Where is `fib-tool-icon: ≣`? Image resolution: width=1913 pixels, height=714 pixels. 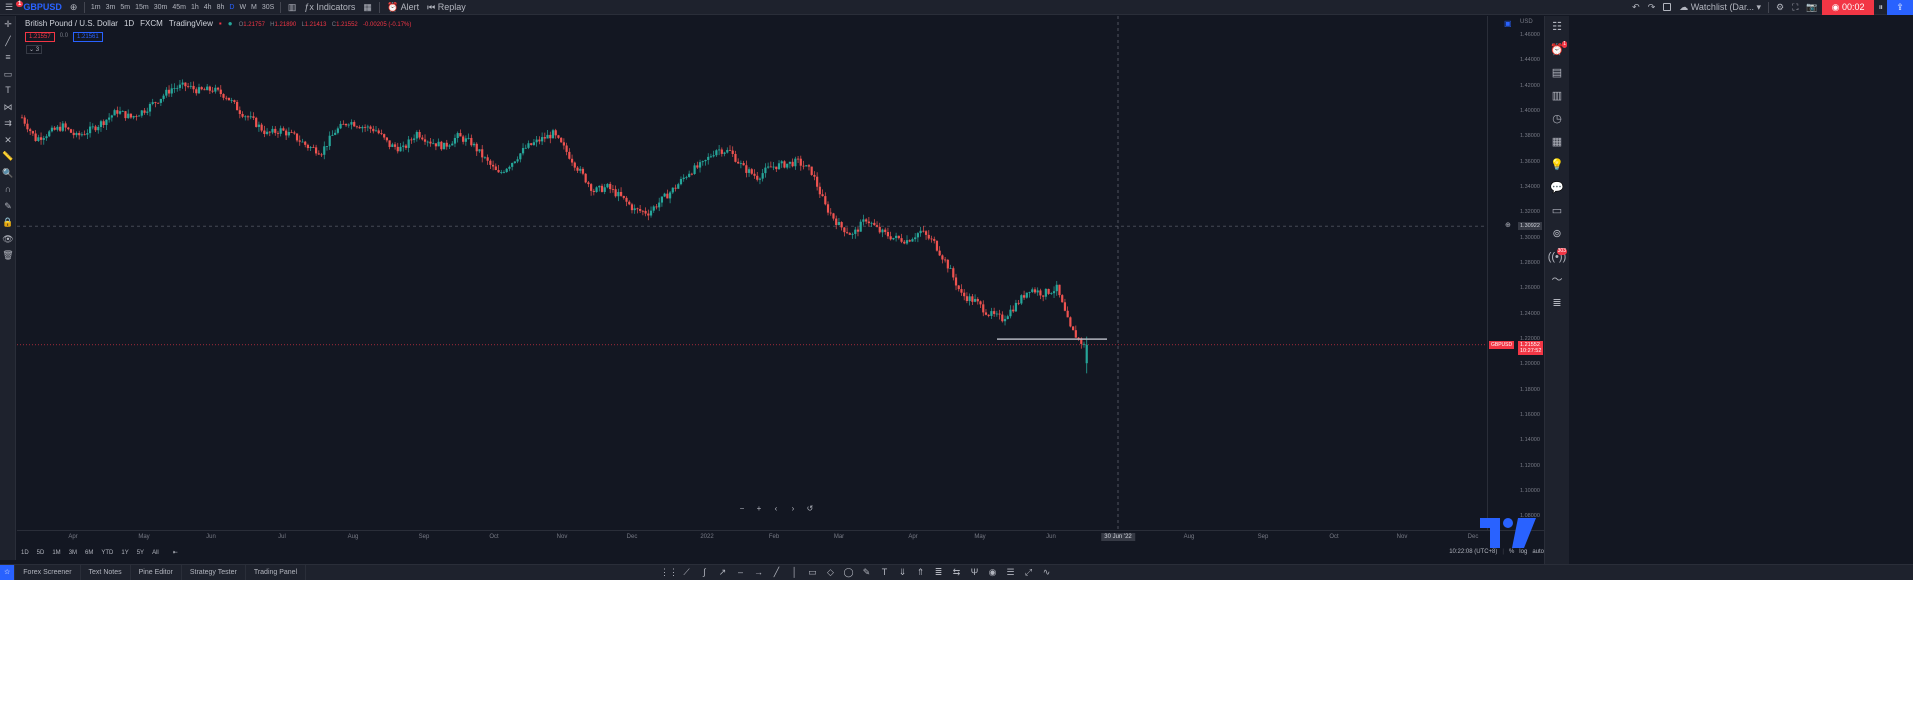 fib-tool-icon: ≣ is located at coordinates (938, 571).